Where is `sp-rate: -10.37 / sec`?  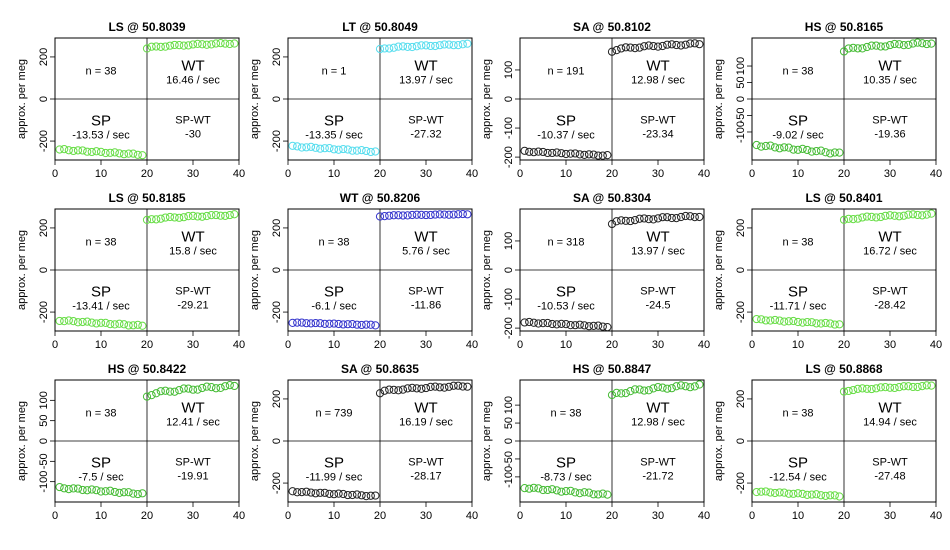 sp-rate: -10.37 / sec is located at coordinates (566, 136).